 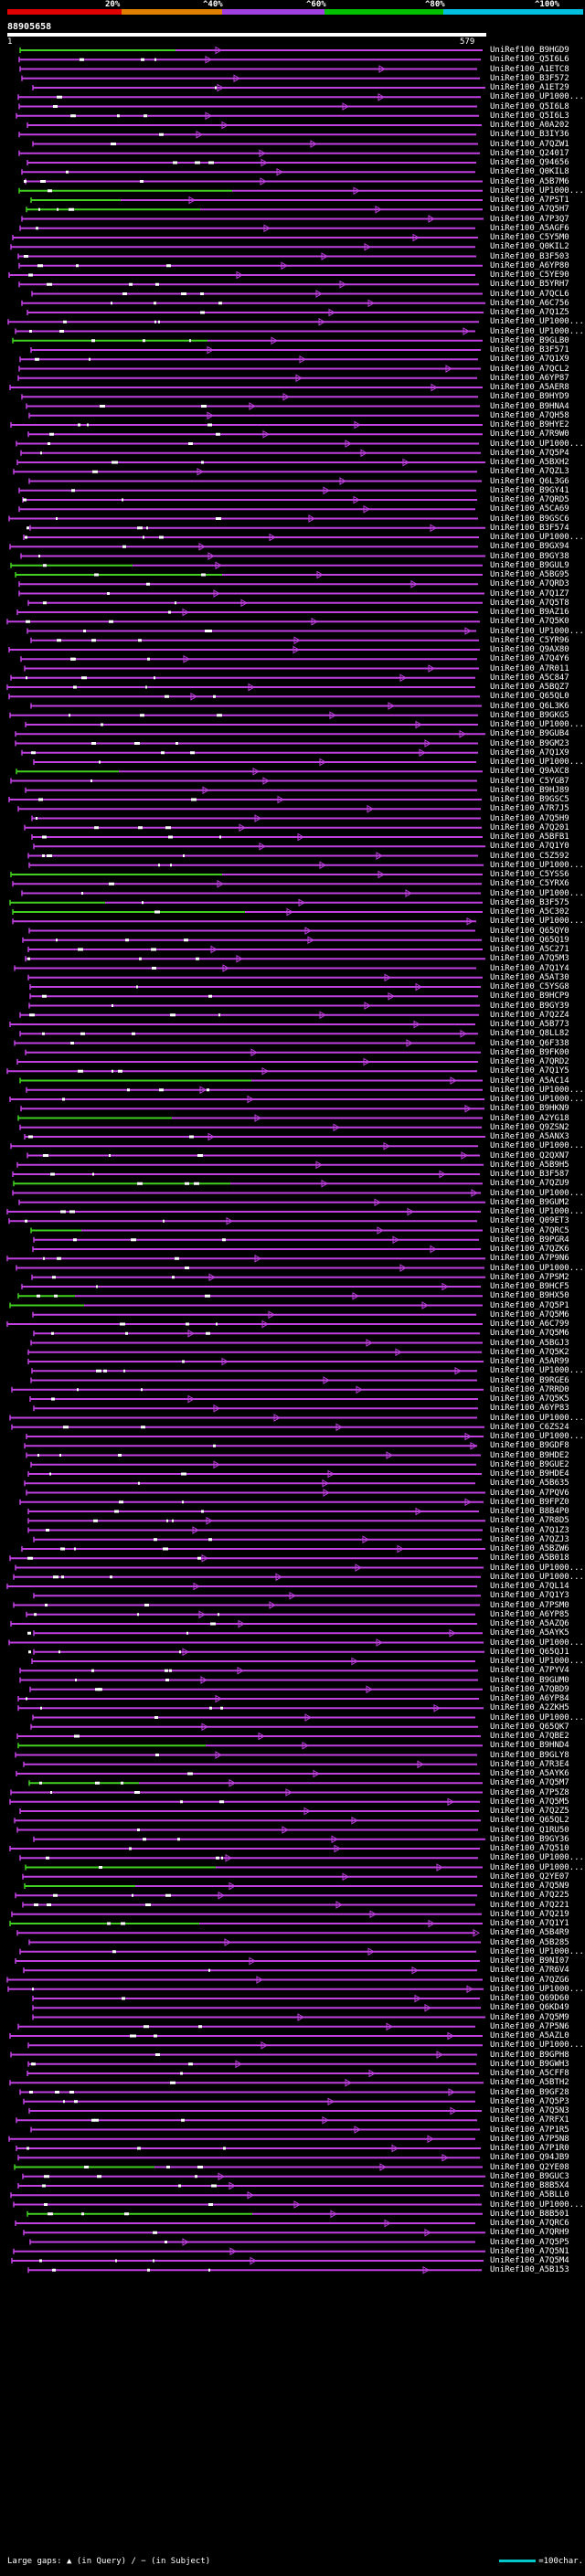 I want to click on hit-label-link: UniRef100_A7QZL3, so click(x=530, y=472).